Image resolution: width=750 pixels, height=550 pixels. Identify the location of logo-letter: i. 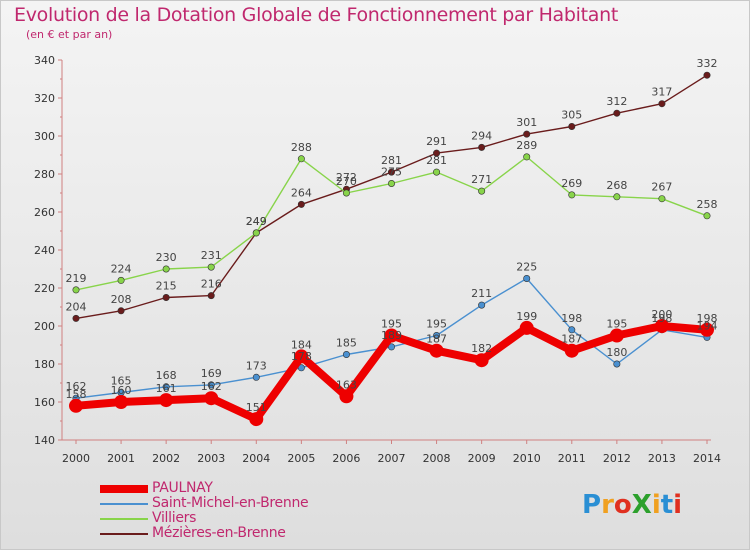
(678, 505).